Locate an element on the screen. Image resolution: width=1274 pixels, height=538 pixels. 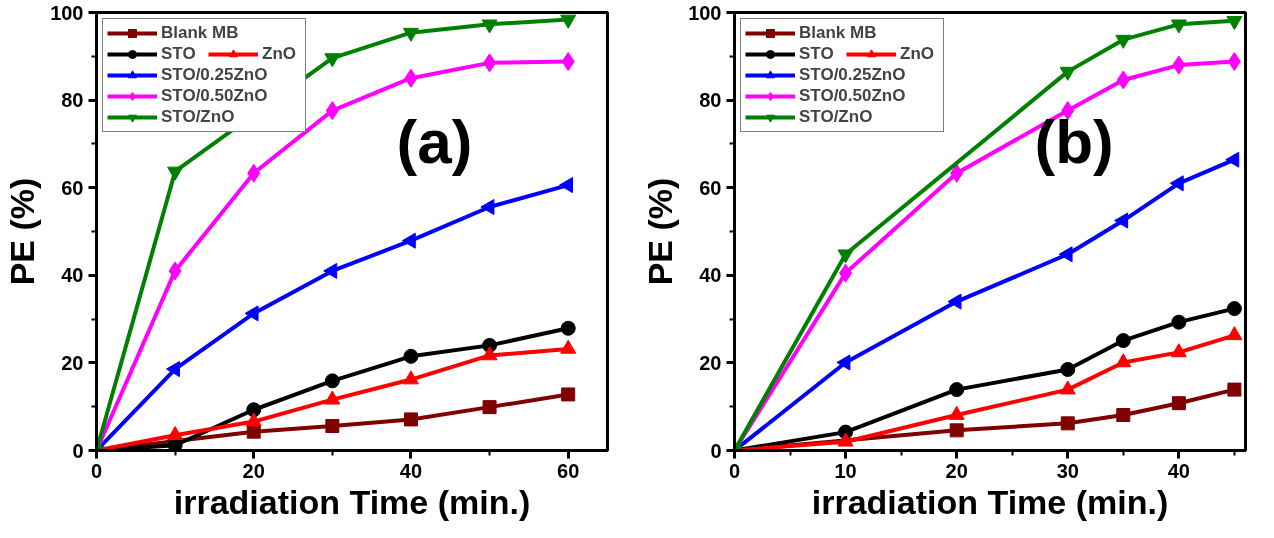
annotation: (a) is located at coordinates (434, 141).